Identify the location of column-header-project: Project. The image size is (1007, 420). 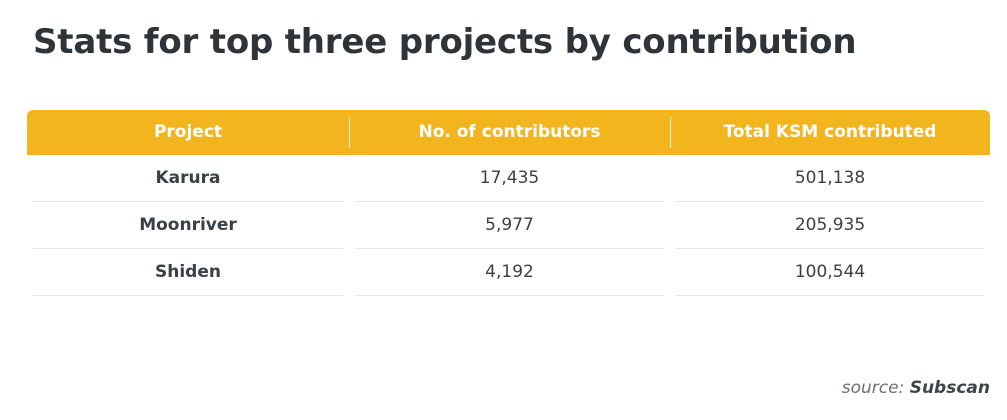
(188, 132).